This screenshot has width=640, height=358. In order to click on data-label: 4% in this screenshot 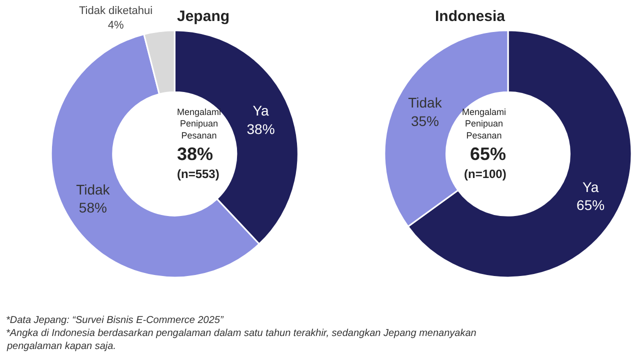, I will do `click(116, 26)`.